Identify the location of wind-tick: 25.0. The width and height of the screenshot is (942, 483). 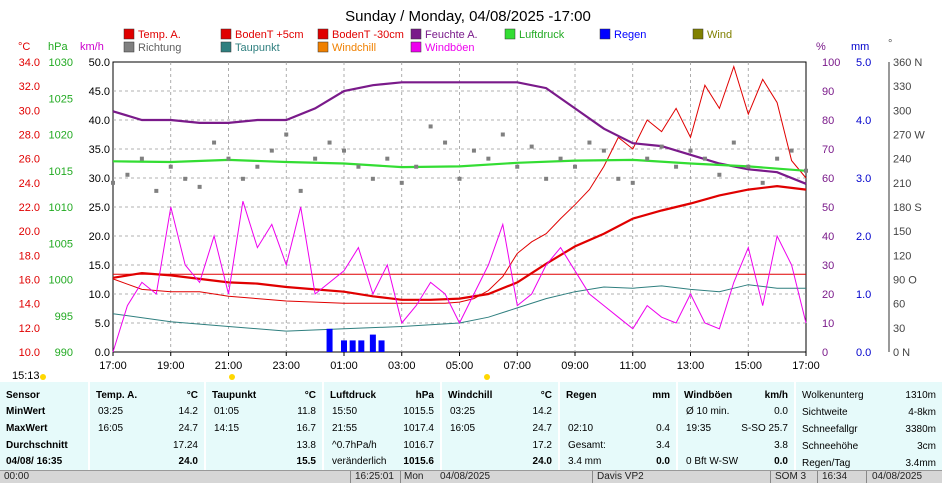
(99, 208).